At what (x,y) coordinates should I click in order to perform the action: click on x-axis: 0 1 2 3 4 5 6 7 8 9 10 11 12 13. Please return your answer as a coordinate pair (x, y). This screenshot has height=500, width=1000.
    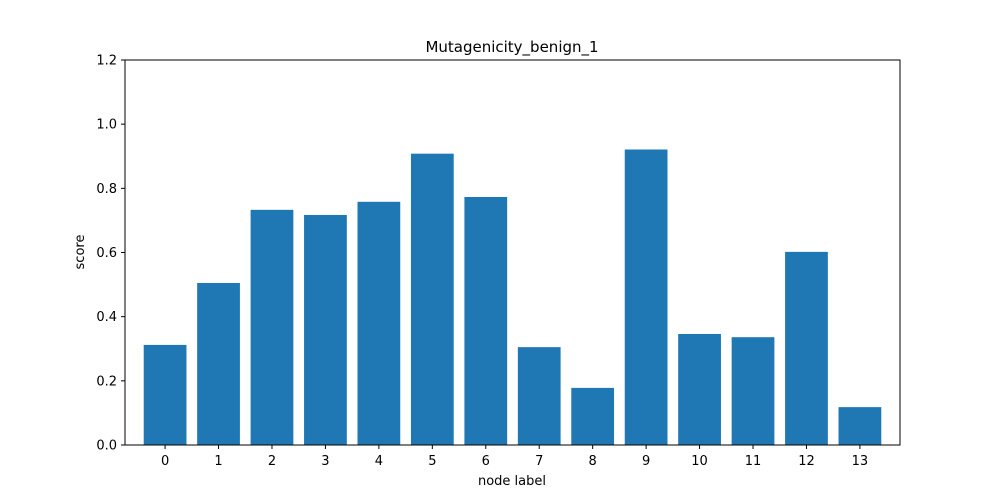
    Looking at the image, I should click on (514, 457).